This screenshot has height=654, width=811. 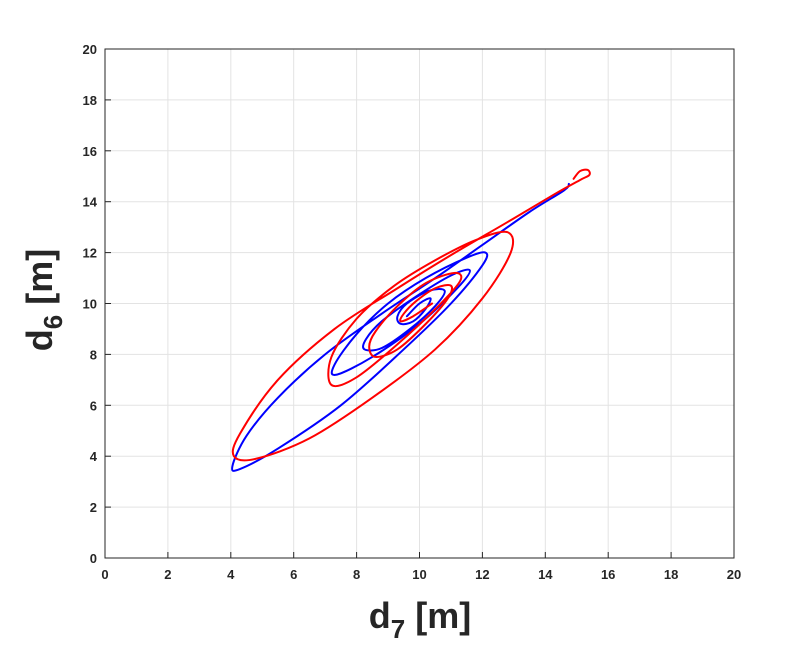 What do you see at coordinates (94, 456) in the screenshot?
I see `y-tick-label: 4` at bounding box center [94, 456].